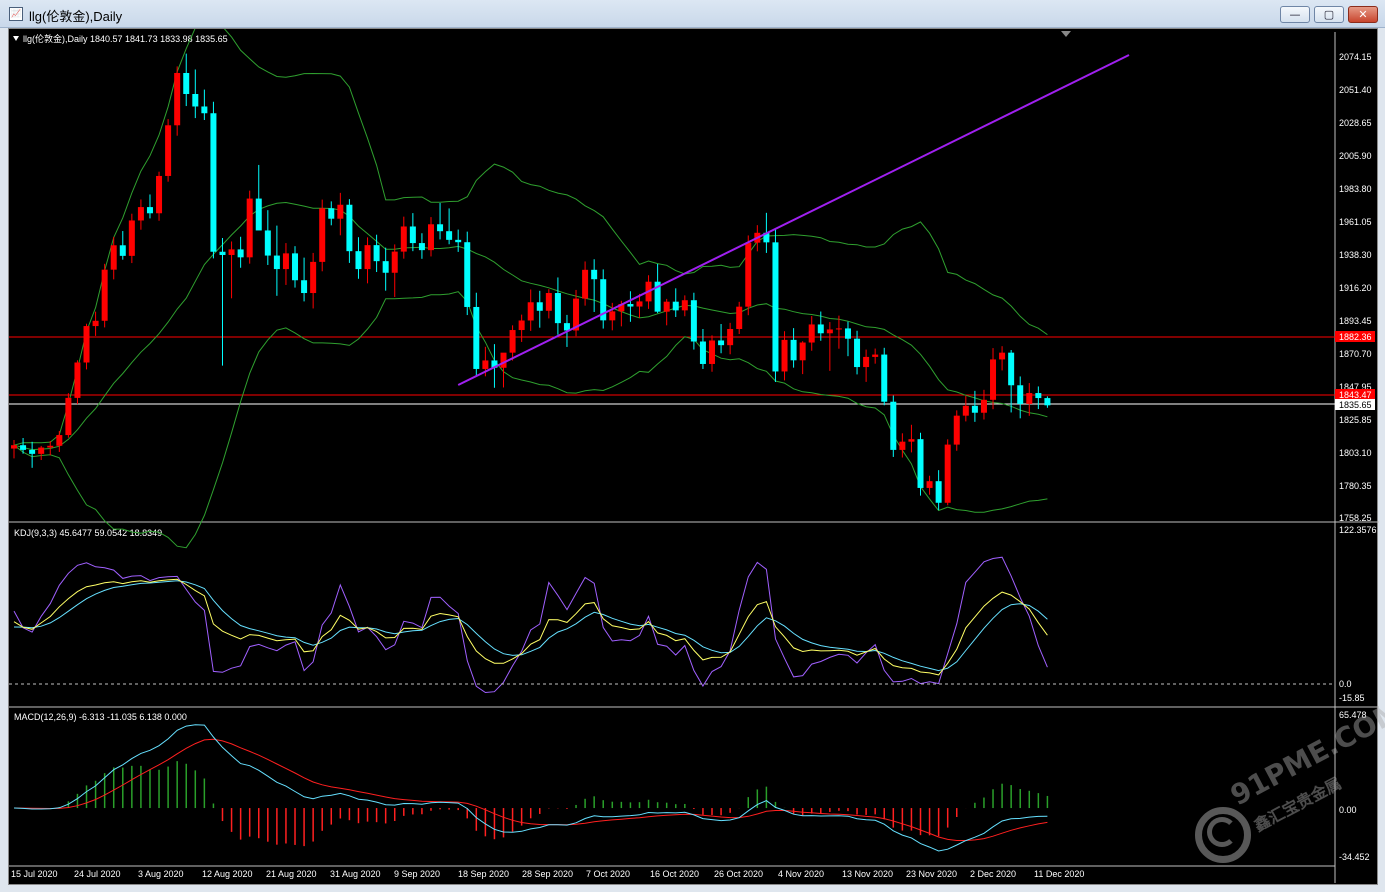  I want to click on kdj-scale-label: 122.3576, so click(1358, 530).